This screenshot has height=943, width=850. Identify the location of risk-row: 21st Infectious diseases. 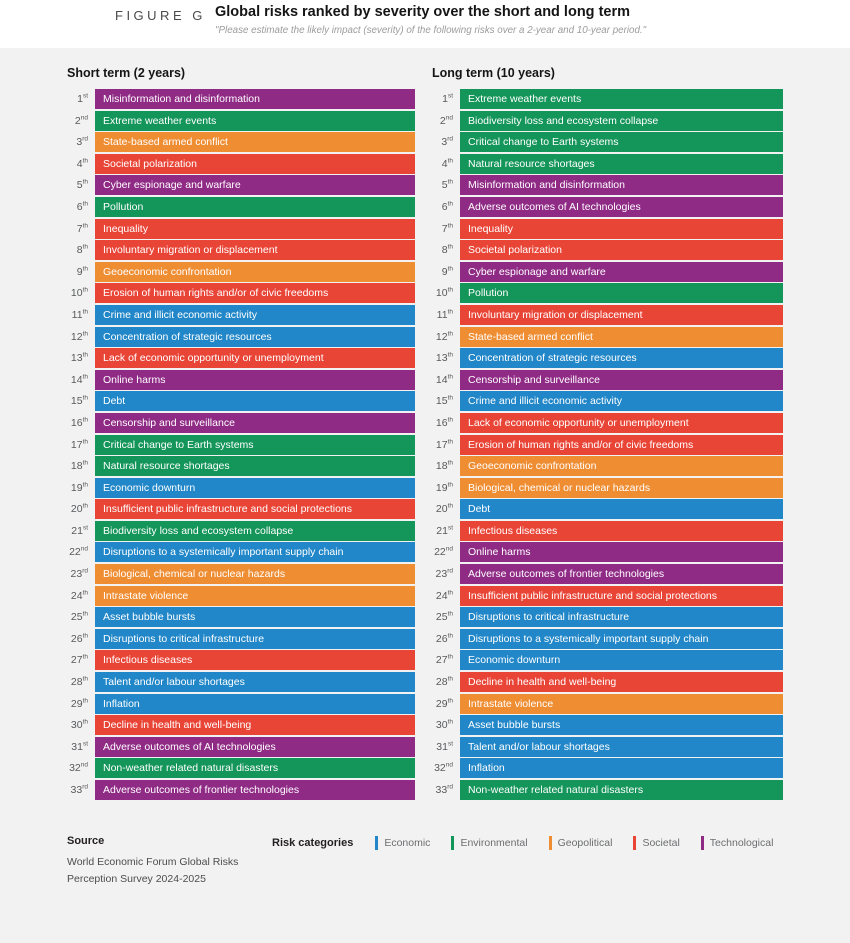
(604, 530).